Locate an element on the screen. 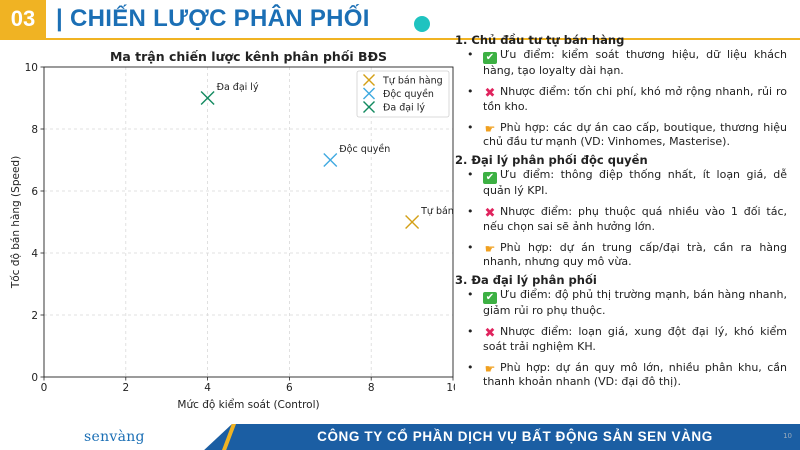 This screenshot has height=450, width=800. y-axis-label: Tốc độ bán hàng (Speed) is located at coordinates (16, 222).